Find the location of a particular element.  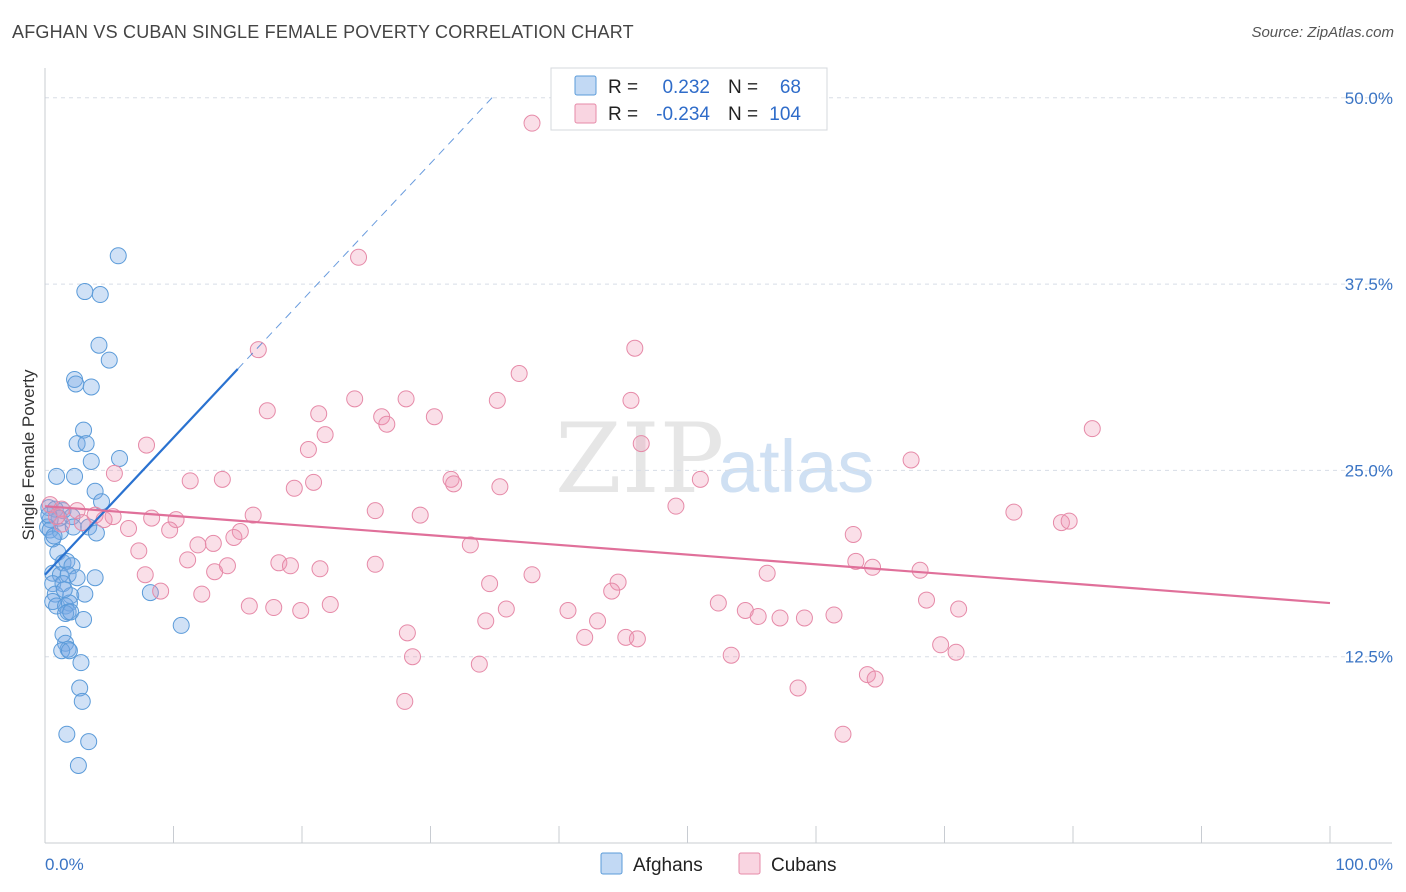

watermark-zip: ZIP is located at coordinates (639, 459).